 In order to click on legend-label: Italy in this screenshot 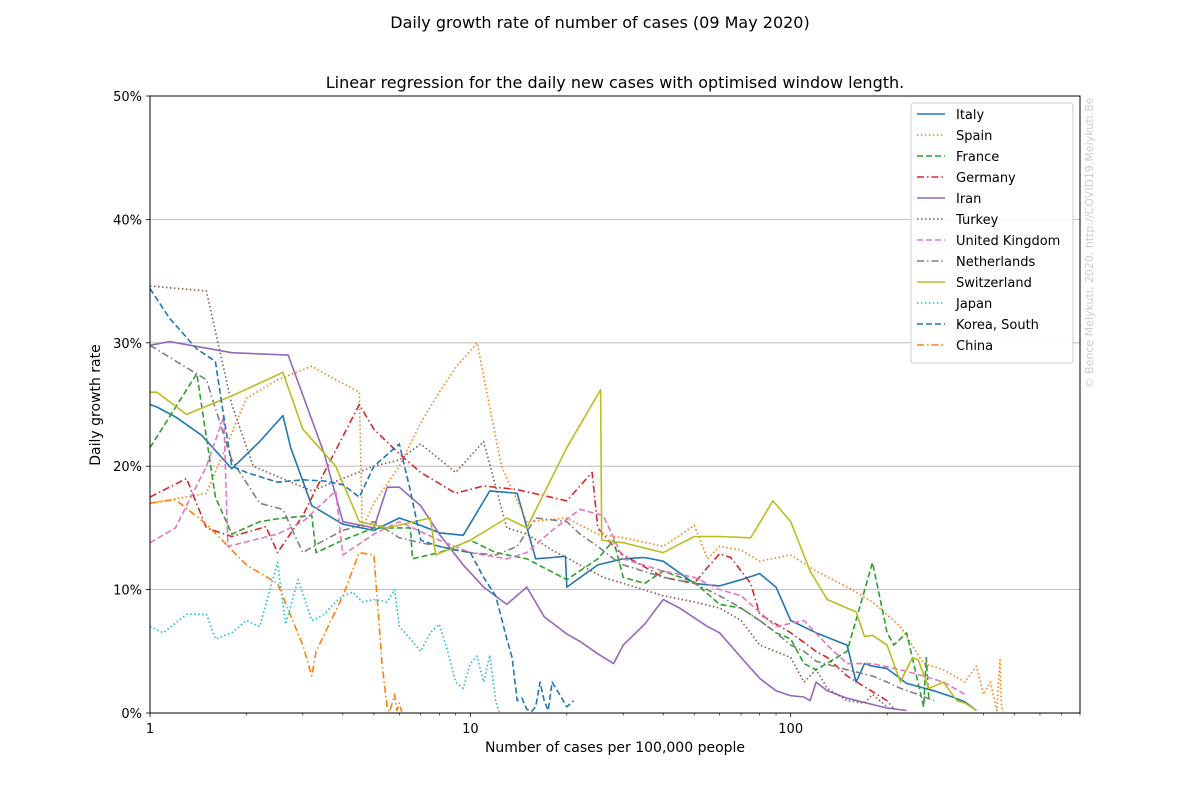, I will do `click(970, 115)`.